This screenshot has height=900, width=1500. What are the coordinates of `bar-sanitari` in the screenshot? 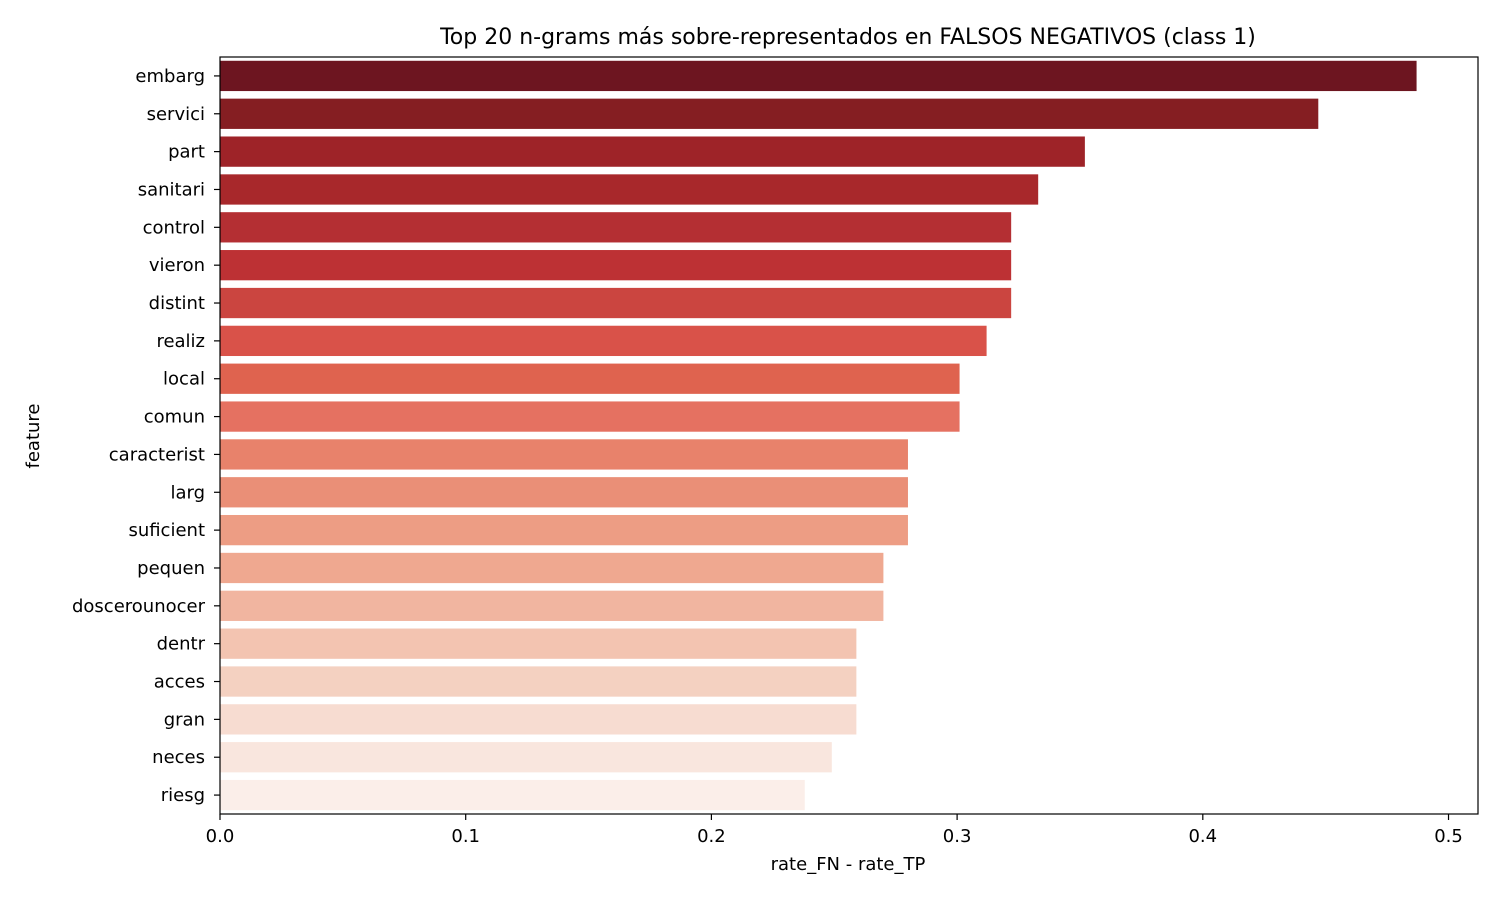 It's located at (629, 189).